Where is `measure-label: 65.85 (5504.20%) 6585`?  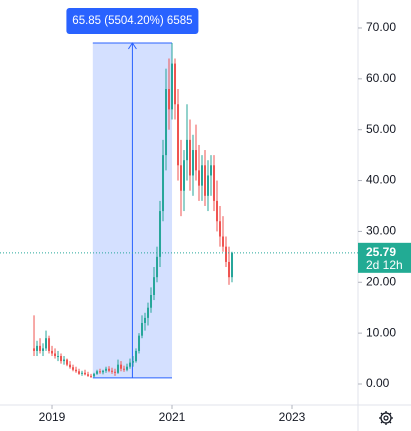
measure-label: 65.85 (5504.20%) 6585 is located at coordinates (132, 21).